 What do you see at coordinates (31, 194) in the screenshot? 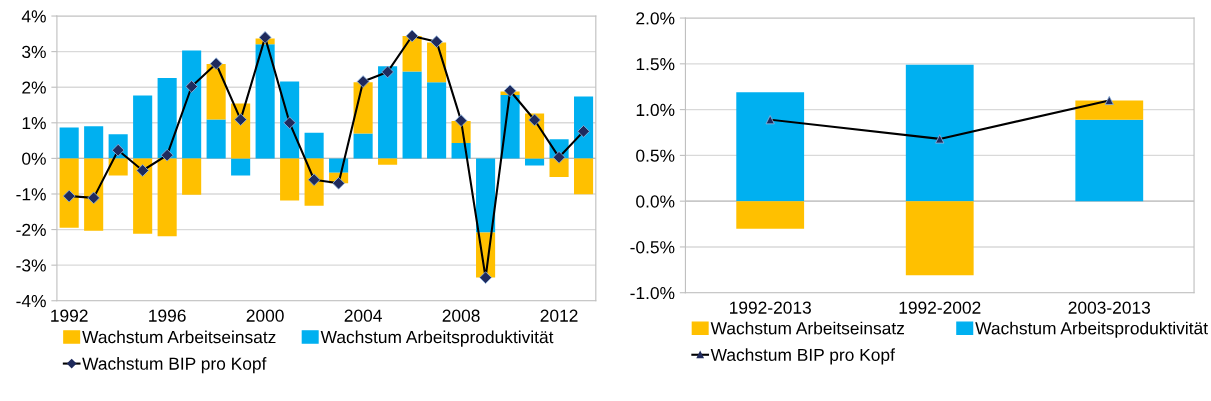
I see `y-tick-label: -1%` at bounding box center [31, 194].